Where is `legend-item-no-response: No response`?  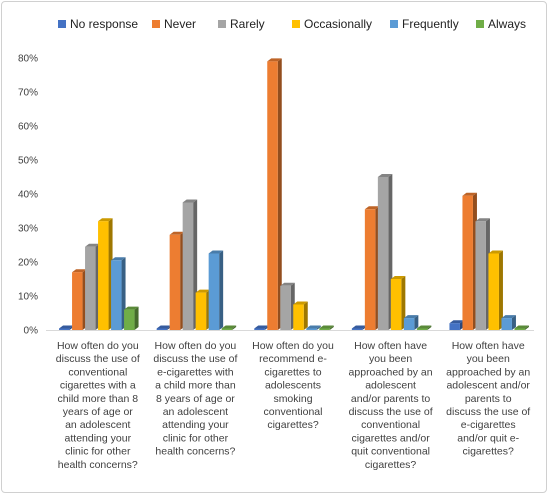 legend-item-no-response: No response is located at coordinates (98, 24).